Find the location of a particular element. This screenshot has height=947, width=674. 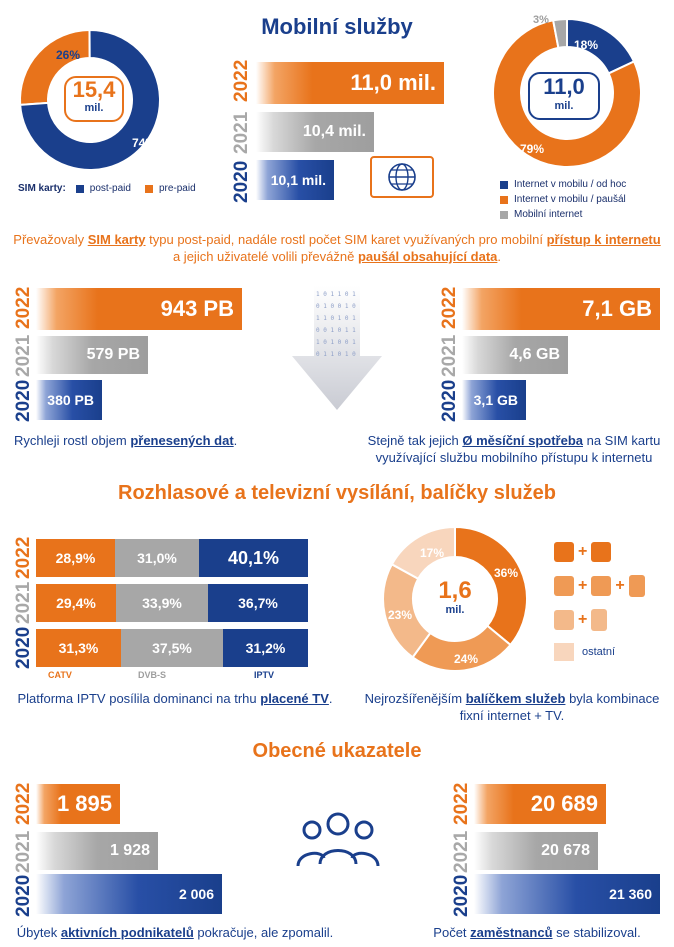

svg-text: 0 1 0 0 1 0 is located at coordinates (336, 306).